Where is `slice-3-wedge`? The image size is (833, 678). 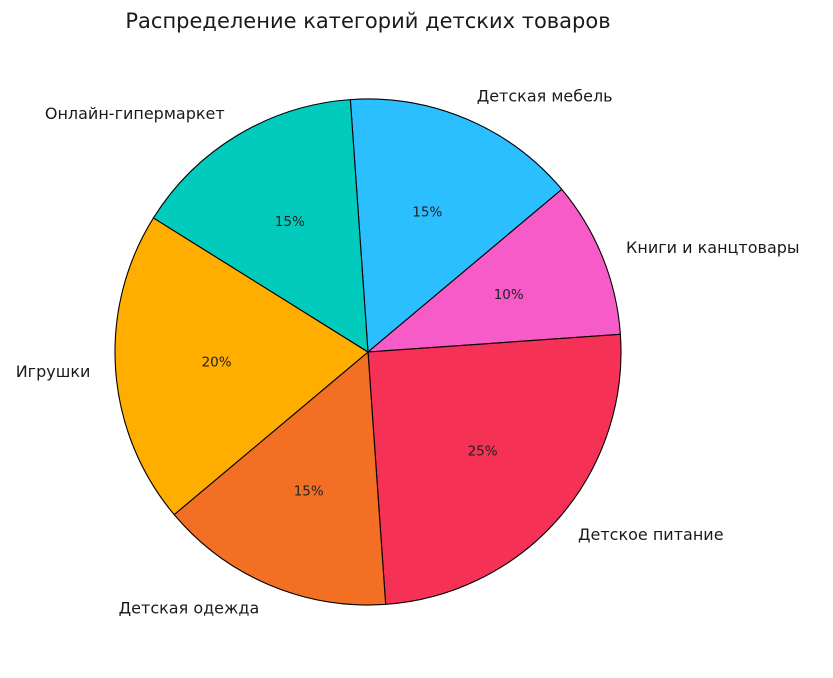
slice-3-wedge is located at coordinates (494, 469).